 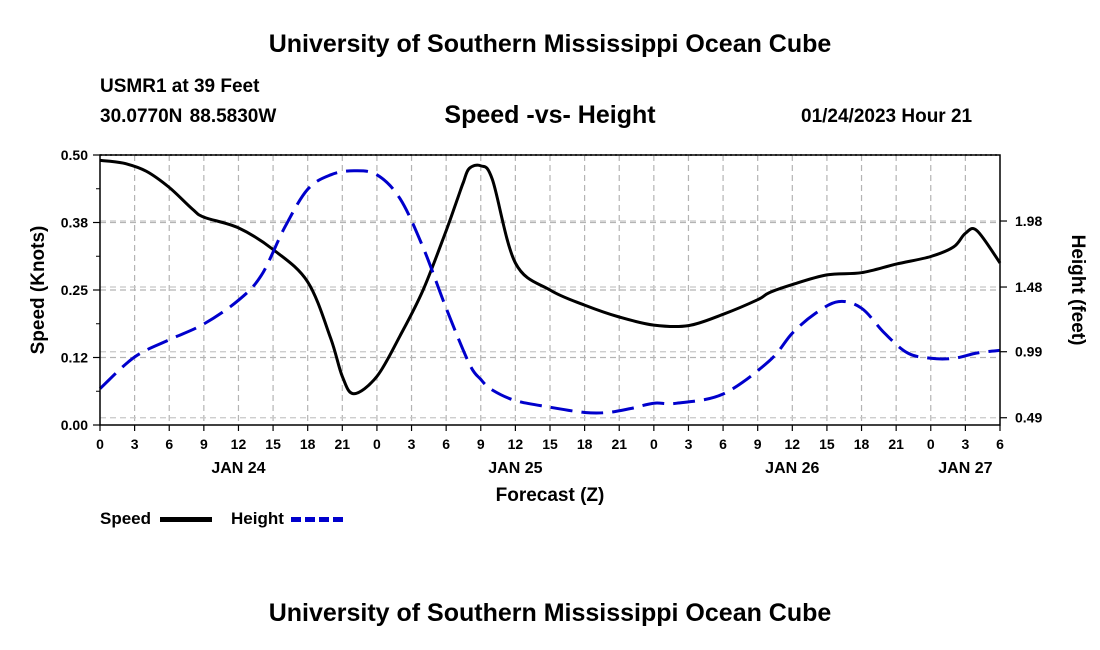 I want to click on date-label: JAN 27, so click(x=965, y=468).